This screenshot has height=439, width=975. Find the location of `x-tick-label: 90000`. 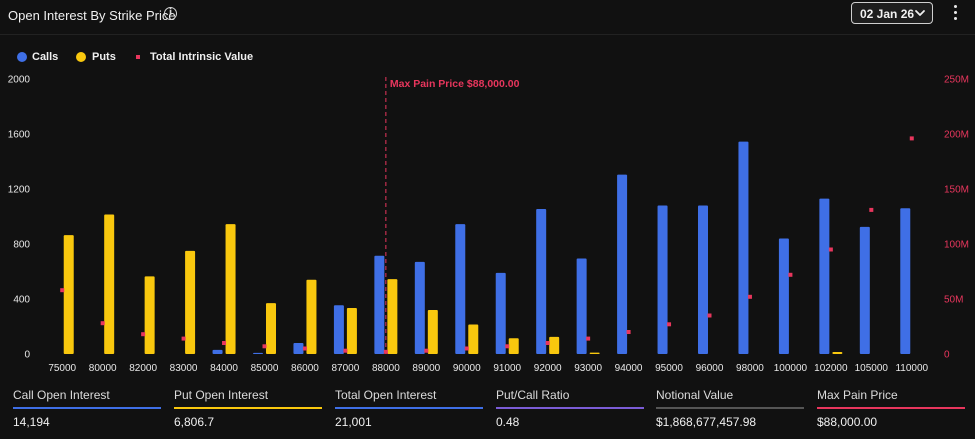

x-tick-label: 90000 is located at coordinates (467, 368).